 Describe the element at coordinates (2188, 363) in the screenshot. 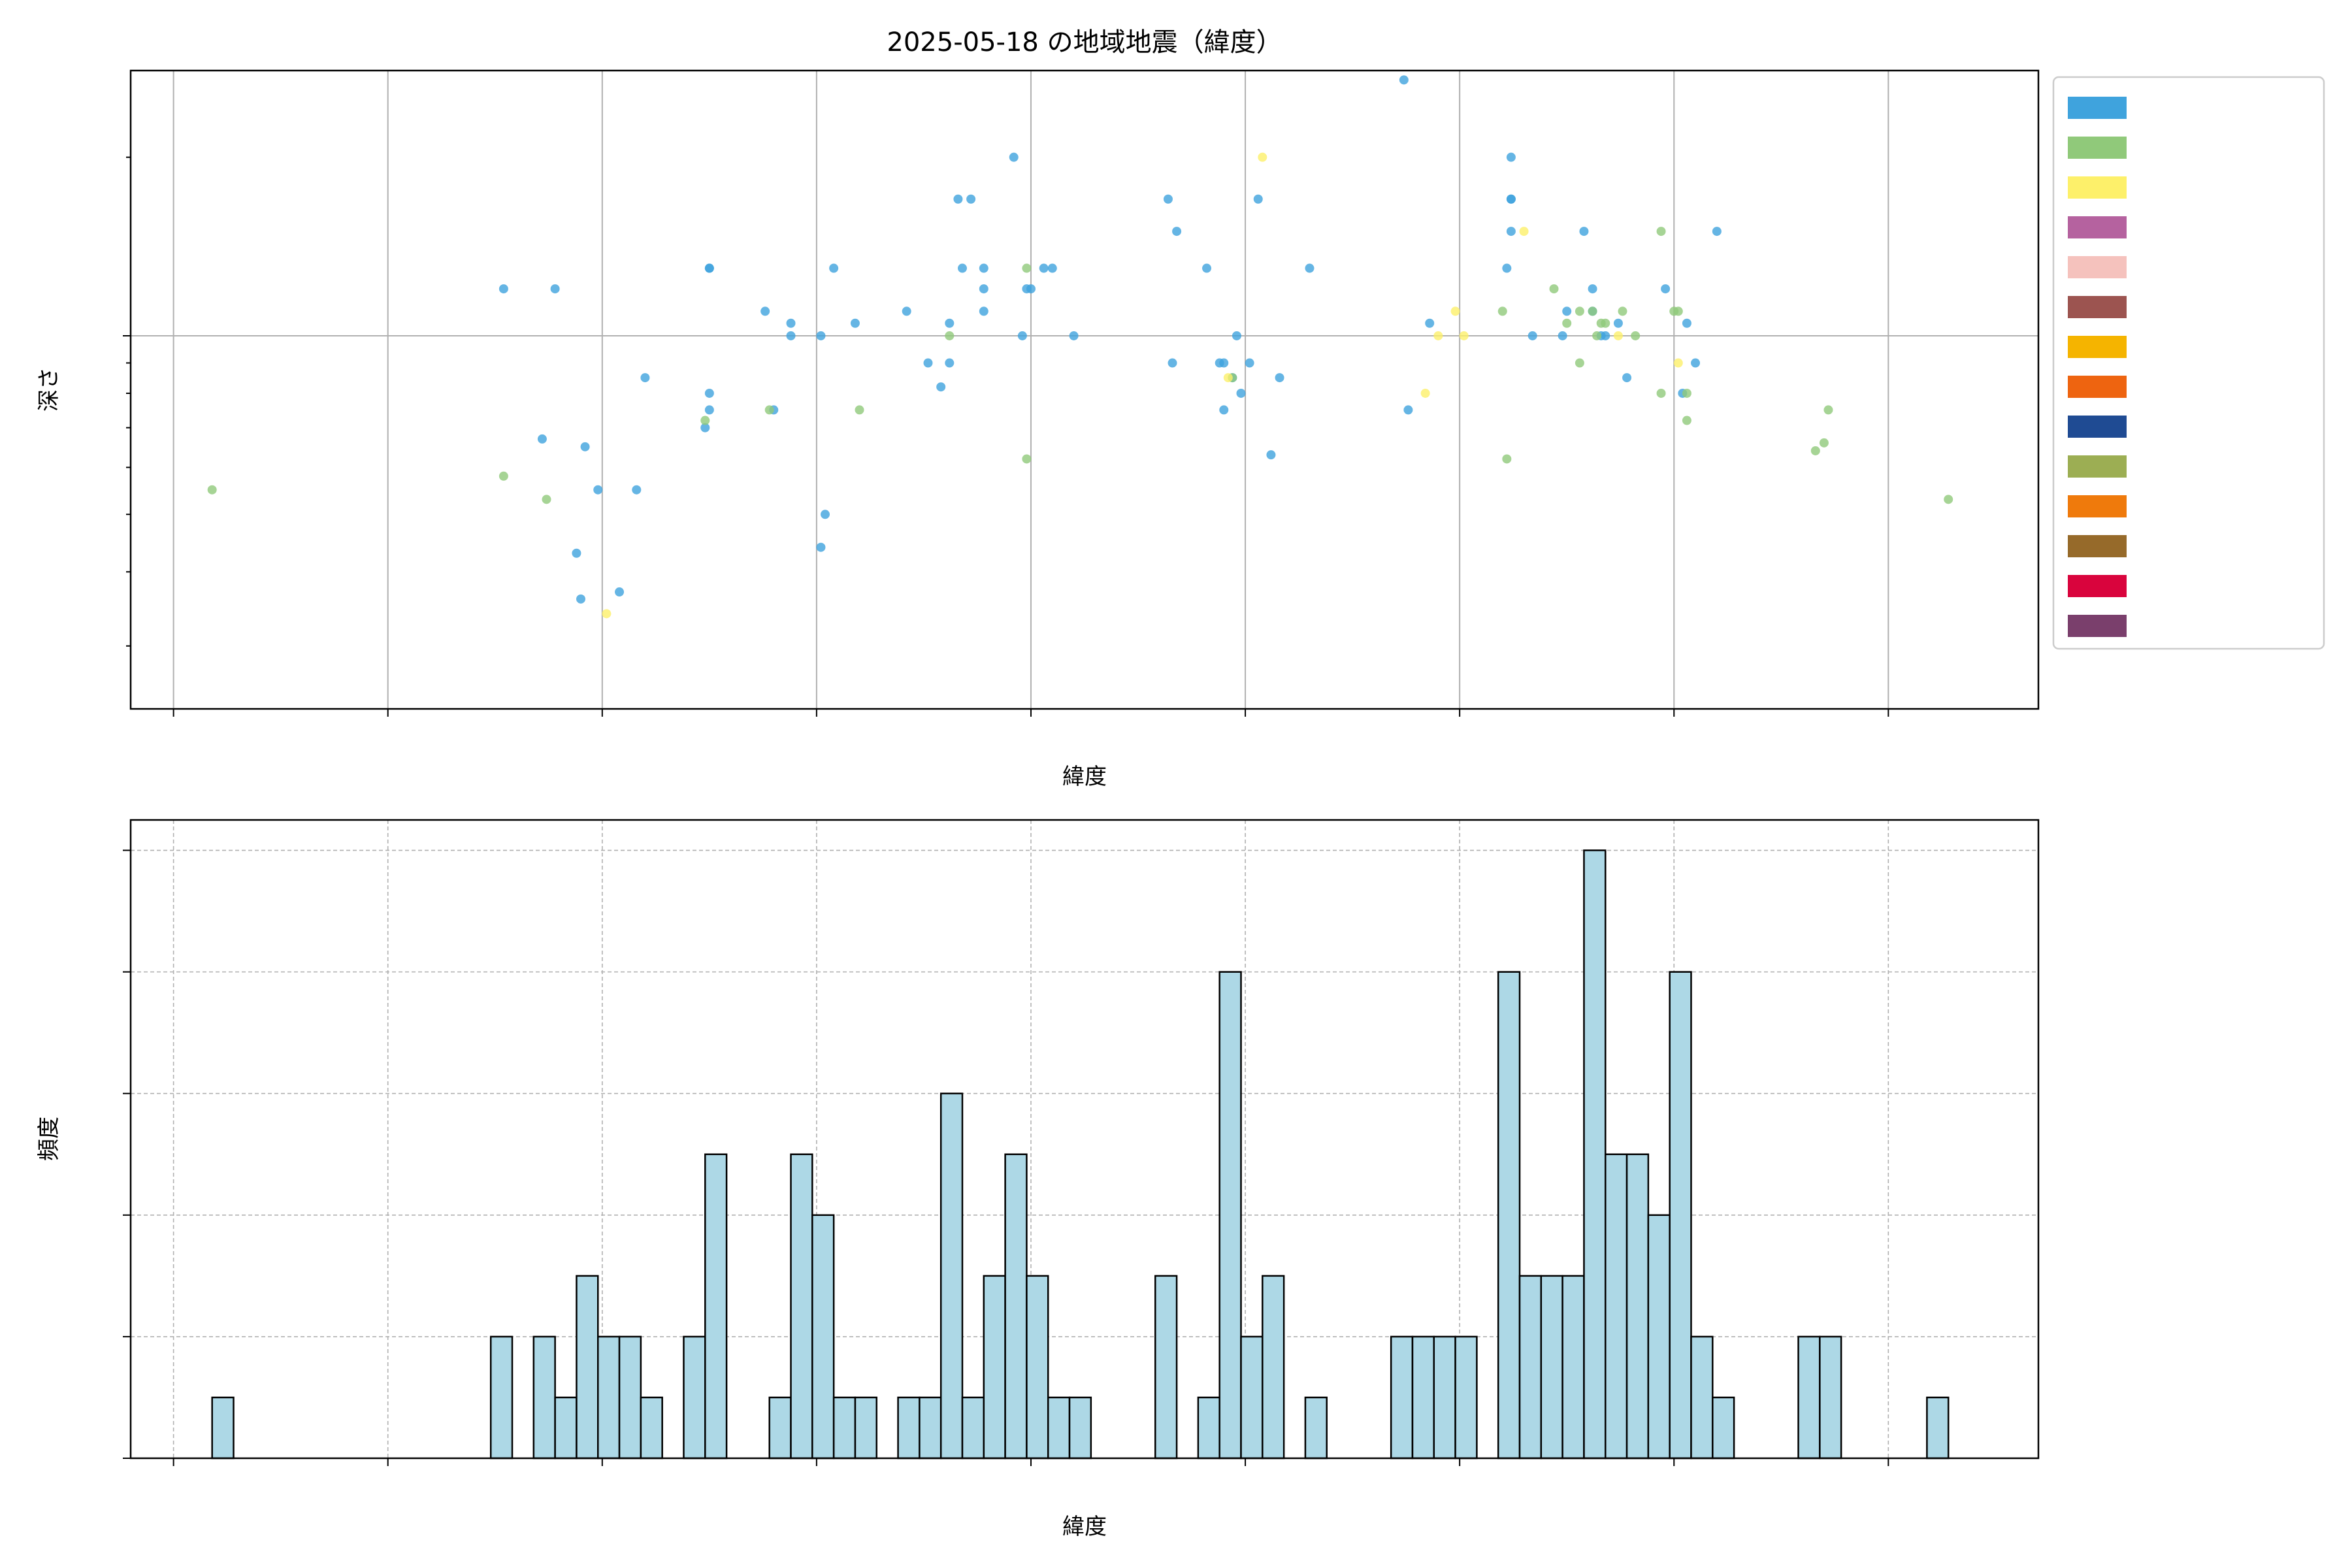

I see `legend-frame` at that location.